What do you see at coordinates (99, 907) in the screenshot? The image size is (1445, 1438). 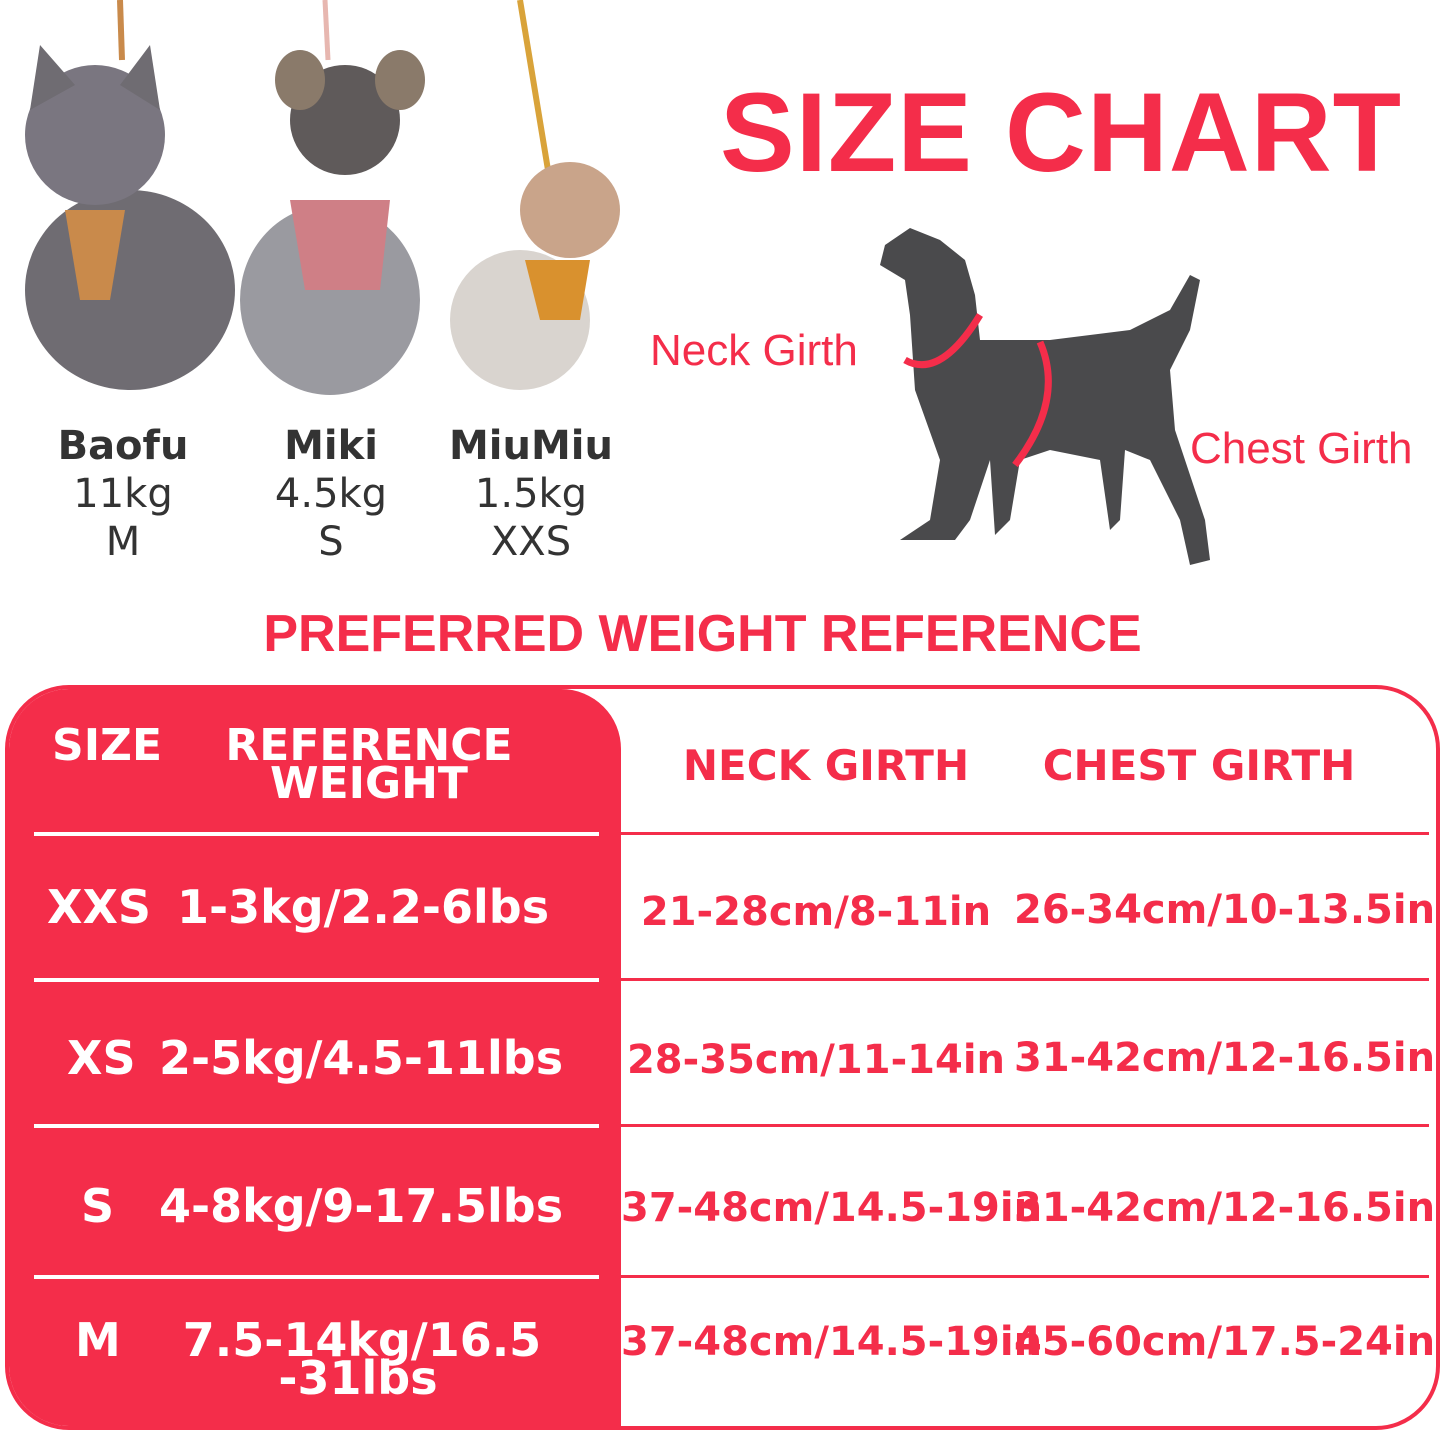 I see `row-xxs-size: XXS` at bounding box center [99, 907].